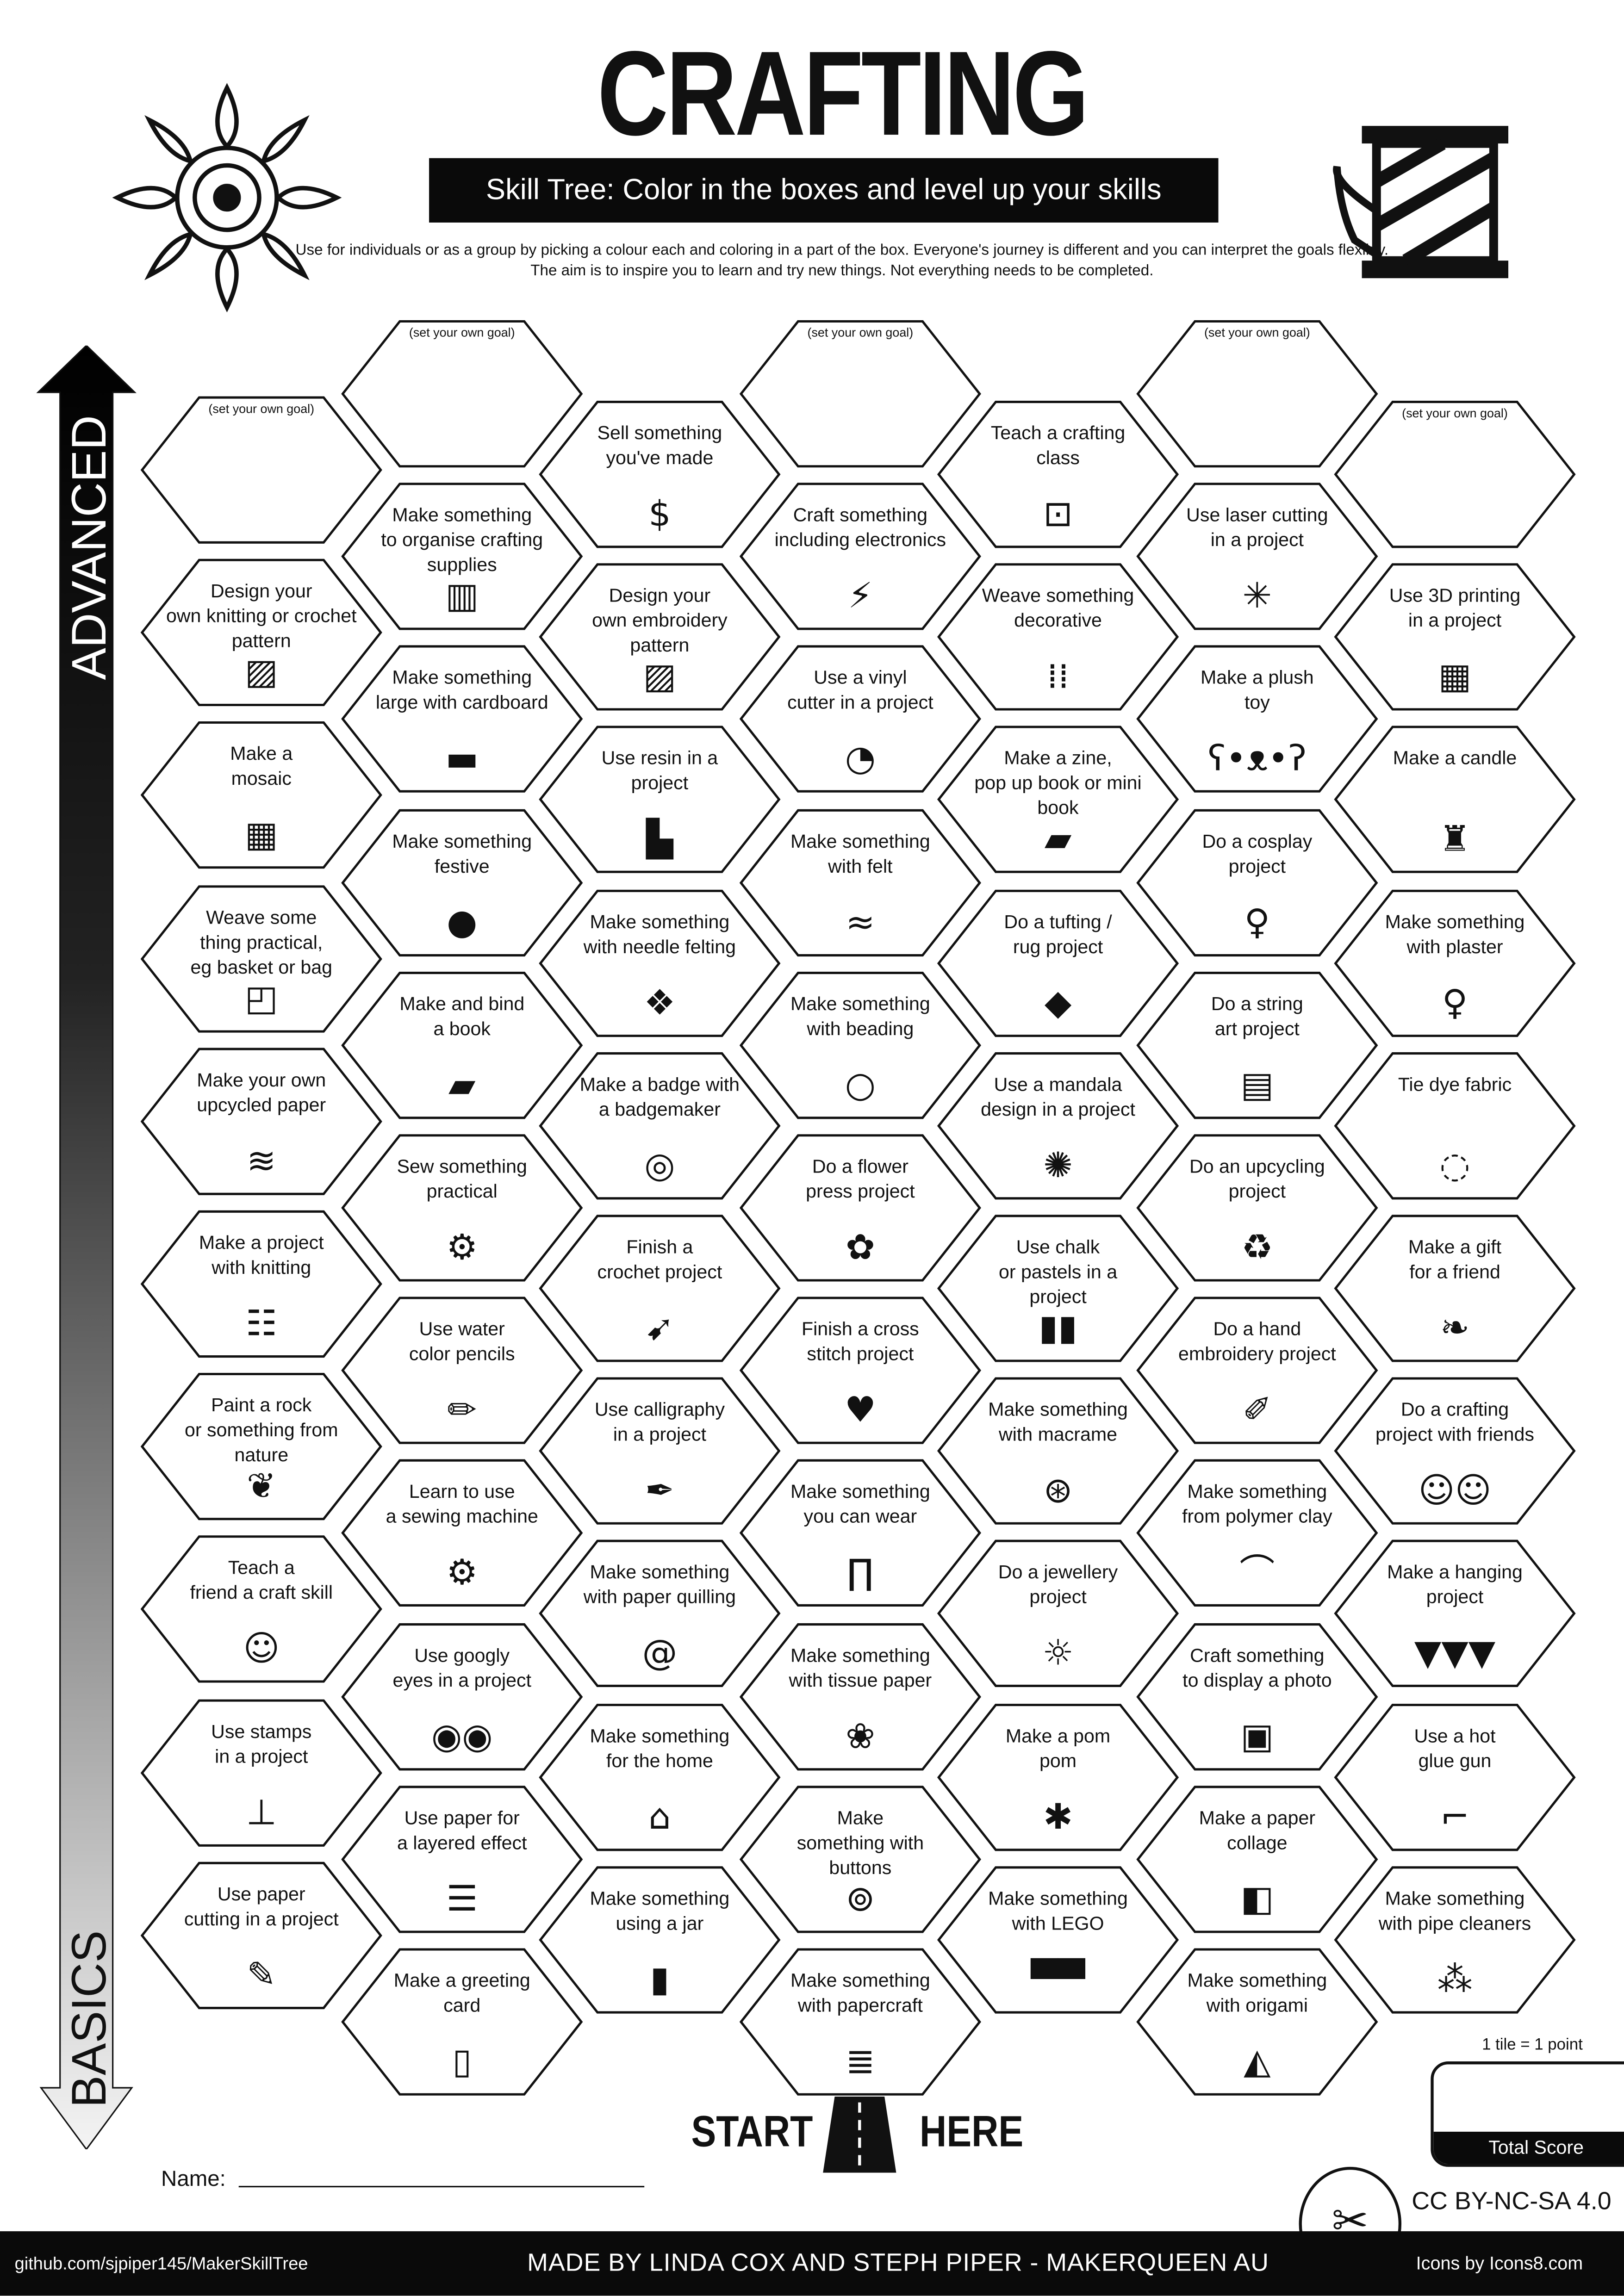  What do you see at coordinates (461, 1993) in the screenshot?
I see `tile-label: Make a greeting card` at bounding box center [461, 1993].